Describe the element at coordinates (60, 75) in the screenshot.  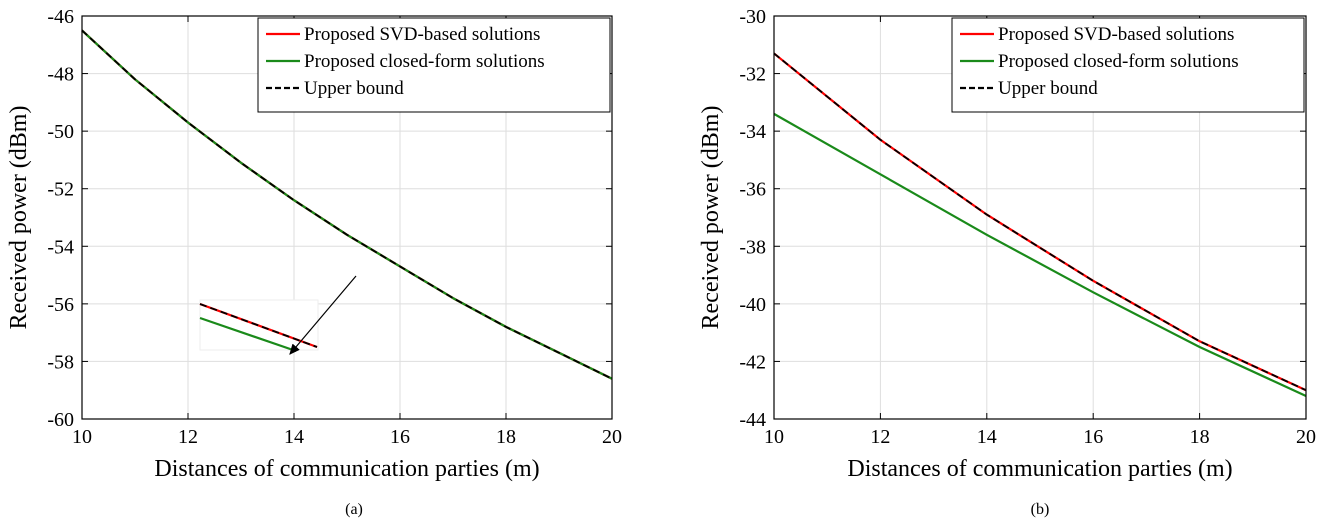
I see `y-tick-label: -48` at that location.